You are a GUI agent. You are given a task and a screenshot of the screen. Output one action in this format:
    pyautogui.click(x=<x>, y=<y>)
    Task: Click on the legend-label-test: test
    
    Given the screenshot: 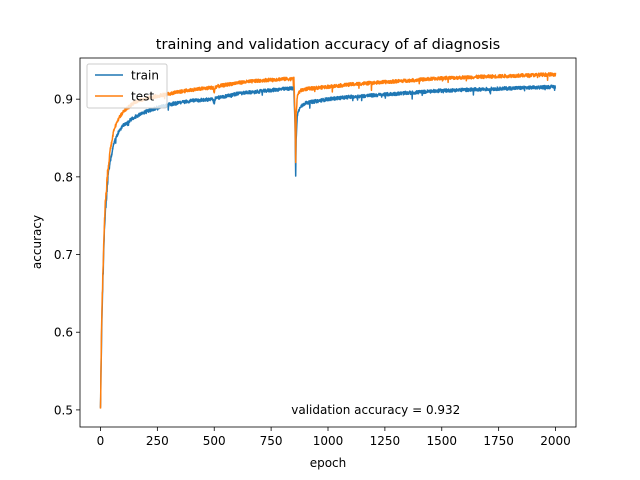 What is the action you would take?
    pyautogui.click(x=142, y=97)
    